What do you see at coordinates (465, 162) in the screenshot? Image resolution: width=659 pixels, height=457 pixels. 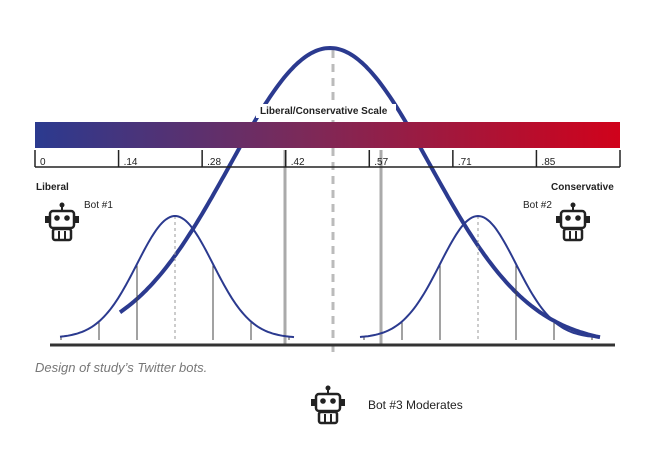 I see `tick-label: .71` at bounding box center [465, 162].